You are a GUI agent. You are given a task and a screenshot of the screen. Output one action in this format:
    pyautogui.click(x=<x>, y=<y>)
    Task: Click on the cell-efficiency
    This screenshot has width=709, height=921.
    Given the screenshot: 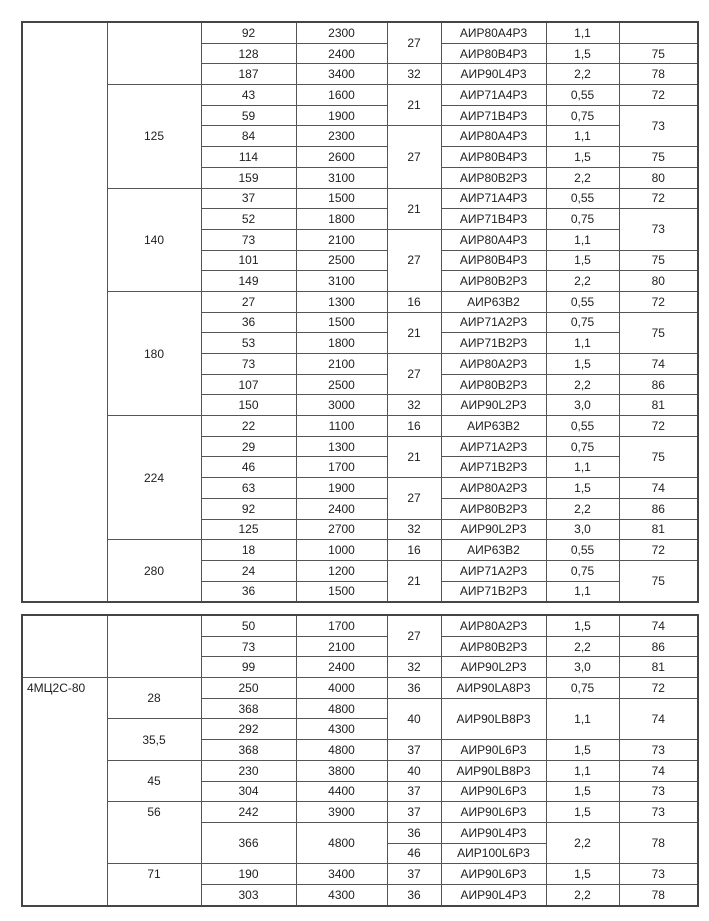 What is the action you would take?
    pyautogui.click(x=658, y=32)
    